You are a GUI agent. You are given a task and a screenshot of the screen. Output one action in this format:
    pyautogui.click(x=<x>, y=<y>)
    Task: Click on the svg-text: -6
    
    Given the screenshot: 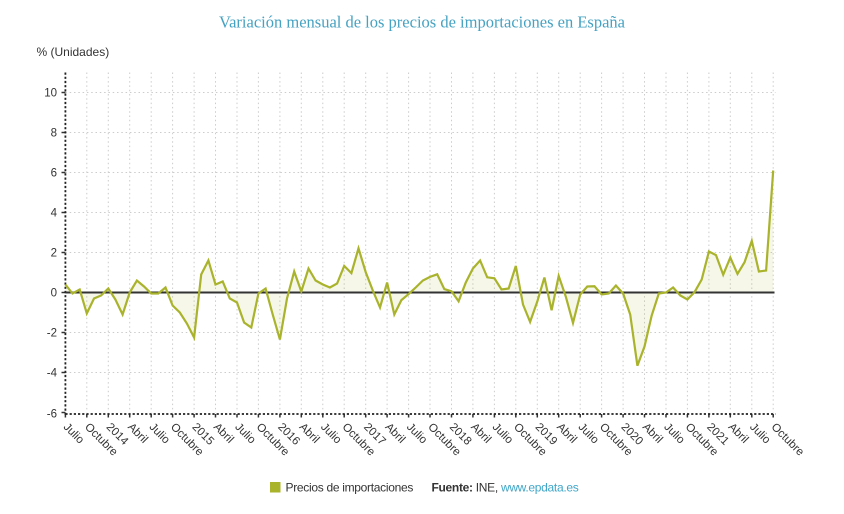 What is the action you would take?
    pyautogui.click(x=52, y=415)
    